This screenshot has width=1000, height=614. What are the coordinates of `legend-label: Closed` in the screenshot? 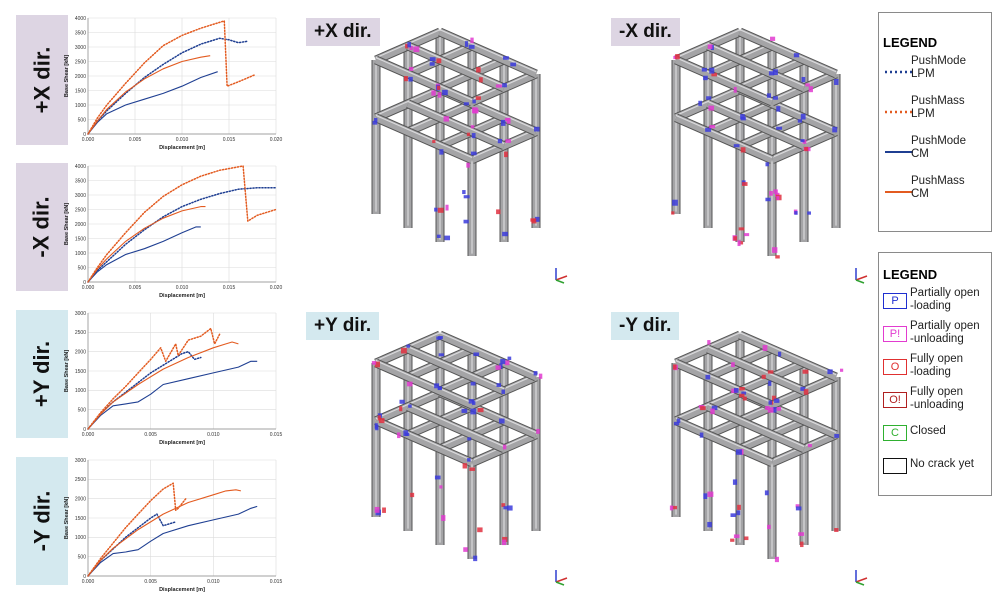 It's located at (928, 431).